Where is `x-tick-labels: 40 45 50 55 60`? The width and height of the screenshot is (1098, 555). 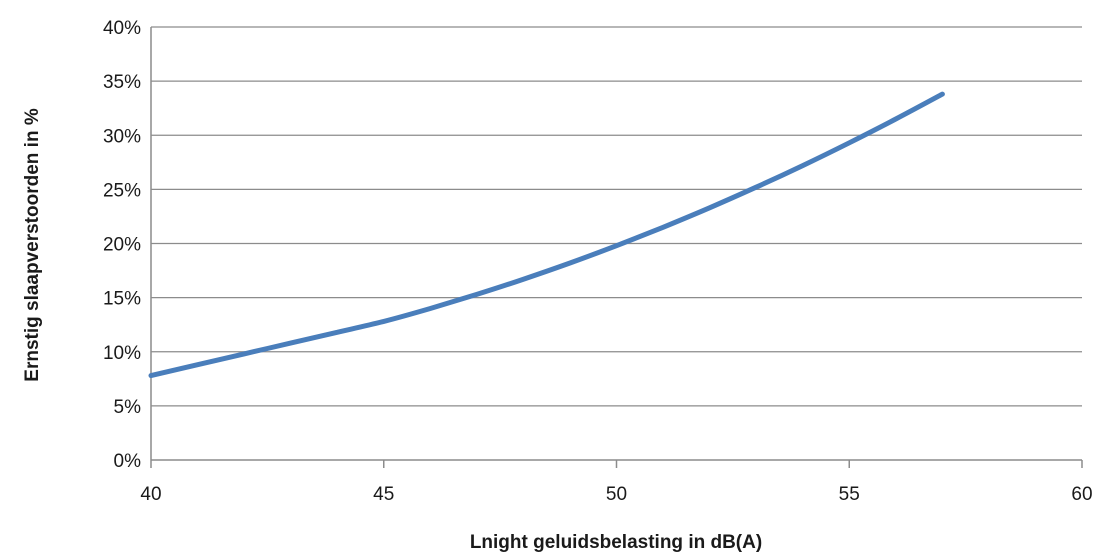 x-tick-labels: 40 45 50 55 60 is located at coordinates (616, 494).